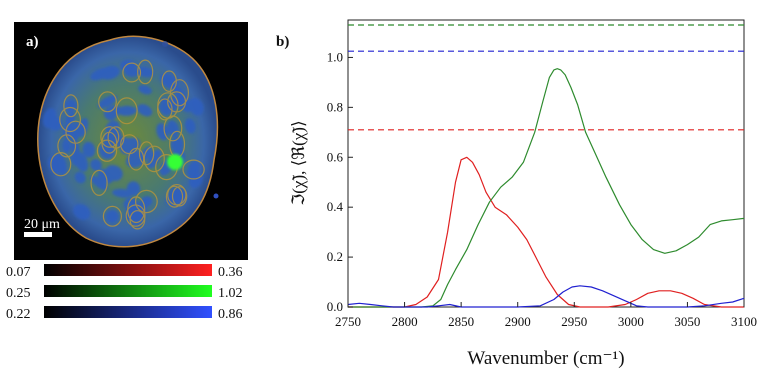 The height and width of the screenshot is (374, 763). Describe the element at coordinates (230, 293) in the screenshot. I see `colorbar-green-max: 1.02` at that location.